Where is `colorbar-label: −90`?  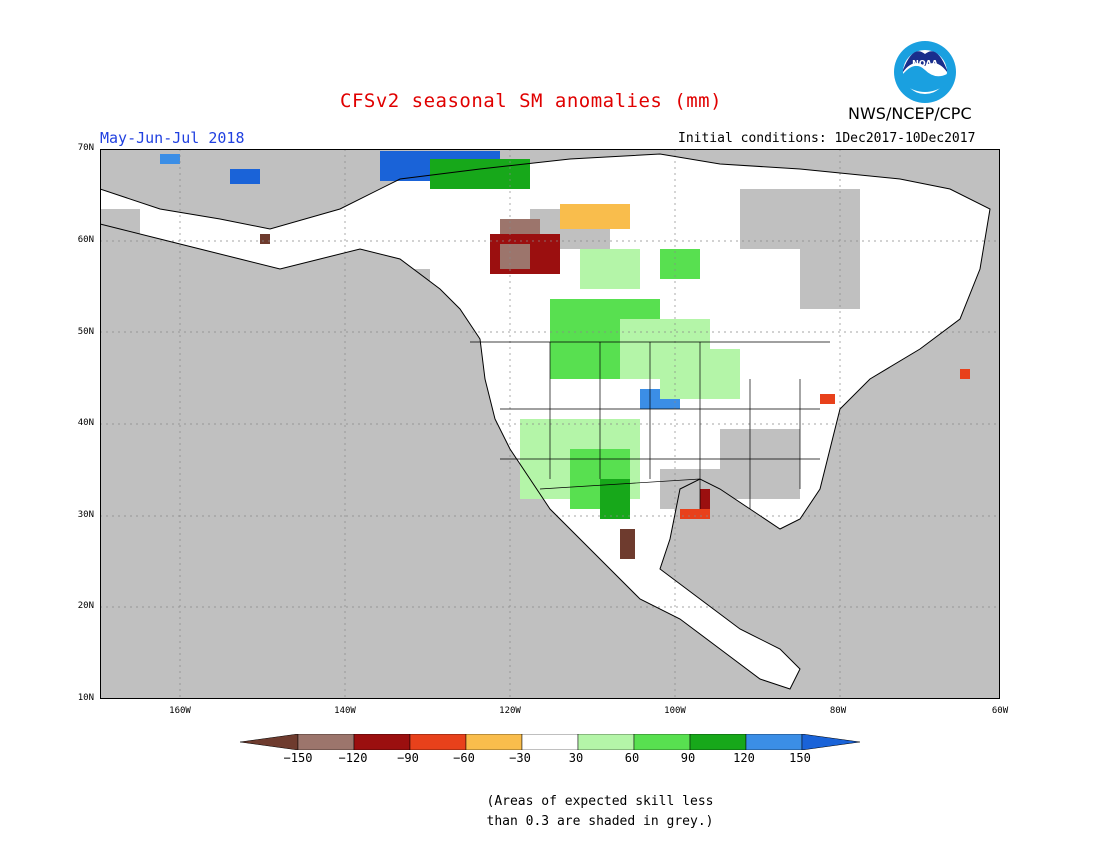
colorbar-label: −90 is located at coordinates (408, 758).